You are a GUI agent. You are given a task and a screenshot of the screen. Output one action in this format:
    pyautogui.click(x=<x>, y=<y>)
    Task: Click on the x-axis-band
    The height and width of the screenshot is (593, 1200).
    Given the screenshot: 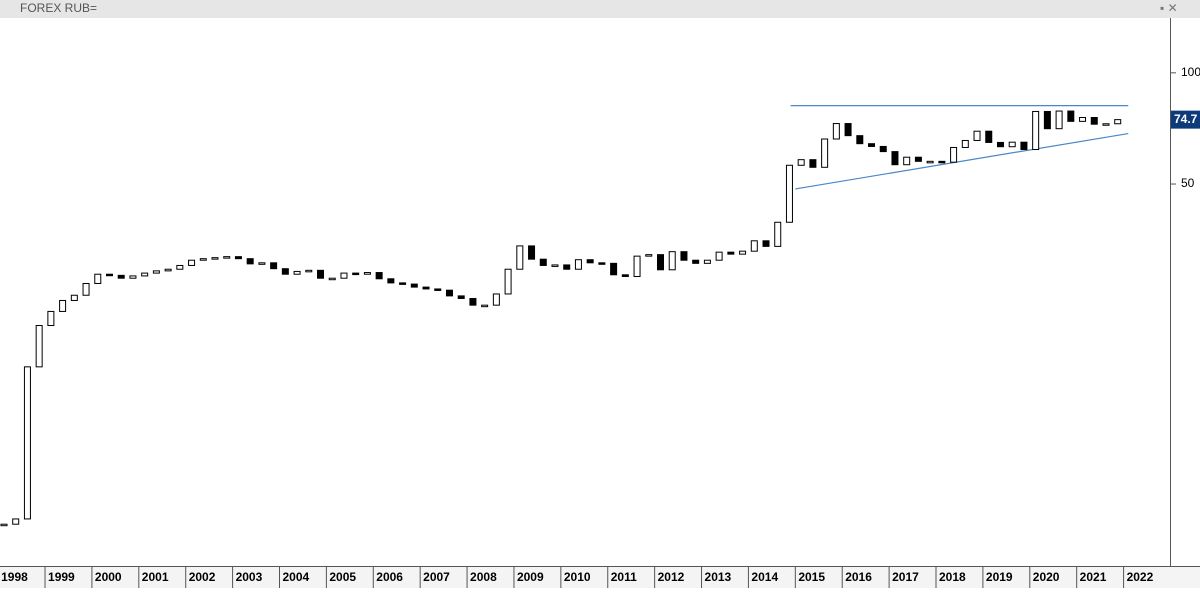 What is the action you would take?
    pyautogui.click(x=600, y=577)
    